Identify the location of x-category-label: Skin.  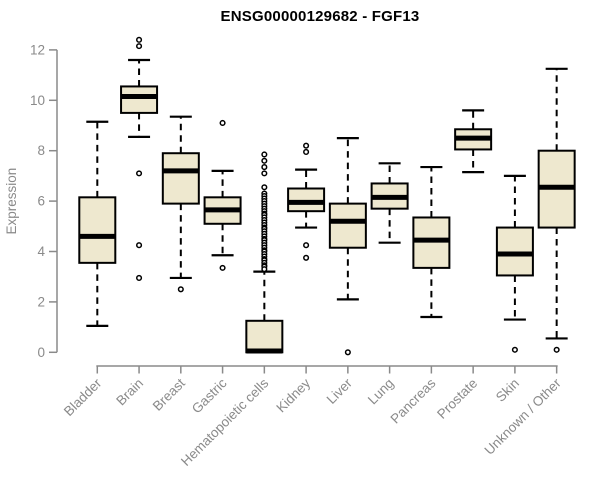
(507, 390).